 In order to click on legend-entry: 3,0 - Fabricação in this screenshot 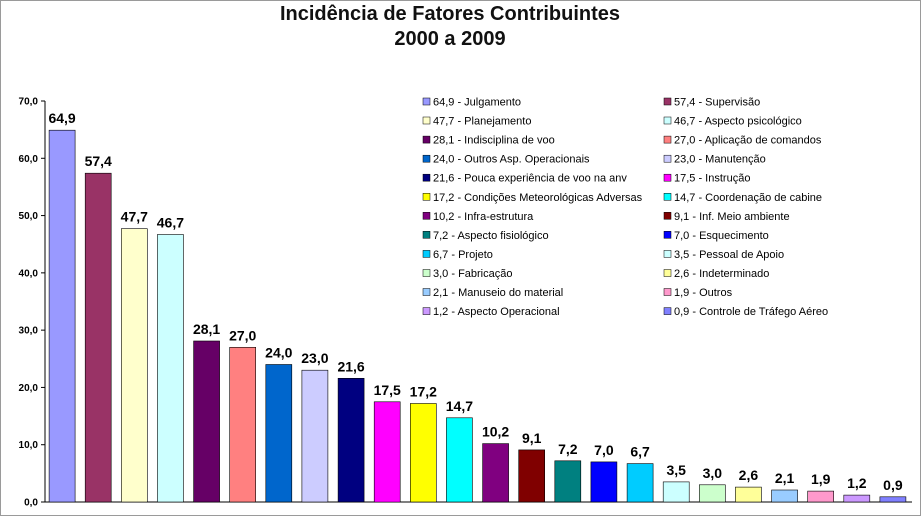, I will do `click(472, 274)`.